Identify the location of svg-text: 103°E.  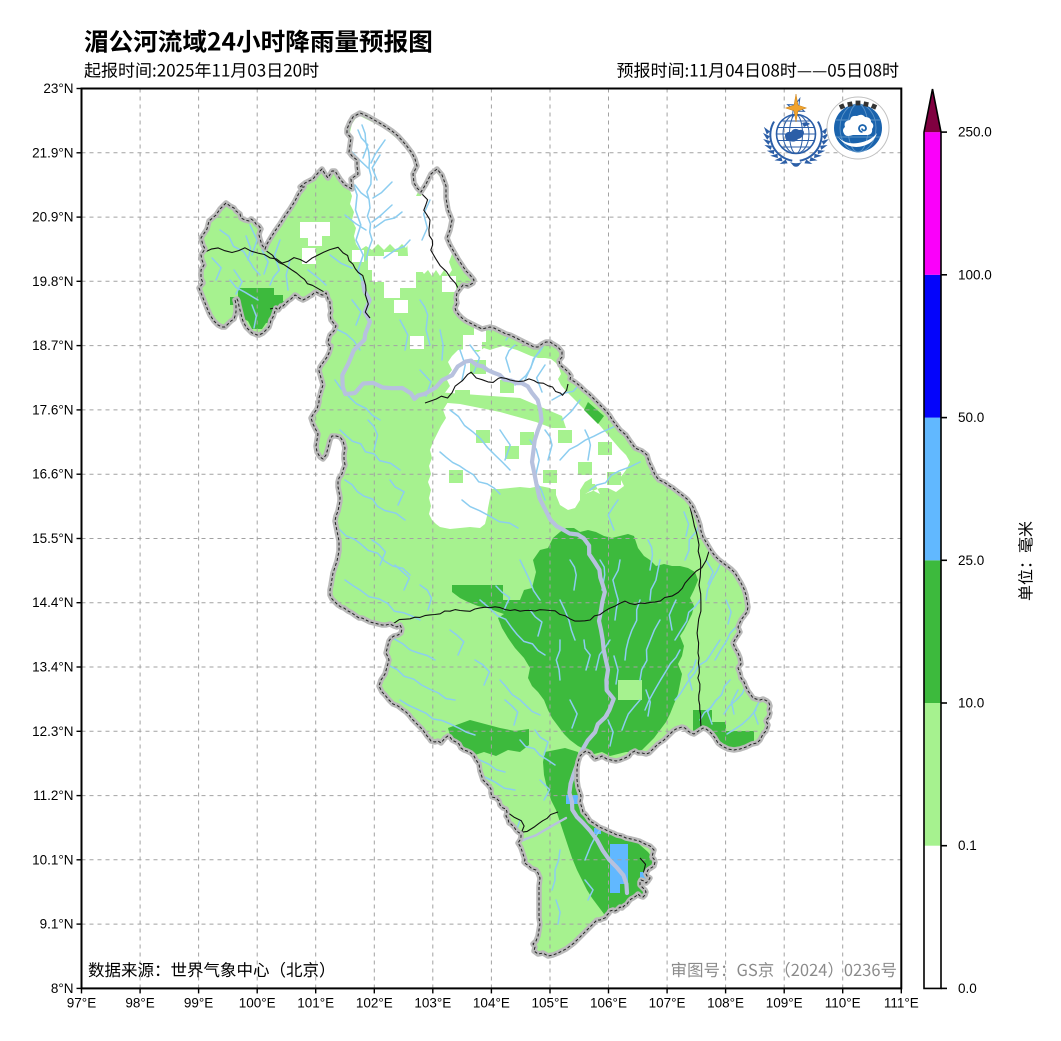
(432, 1002).